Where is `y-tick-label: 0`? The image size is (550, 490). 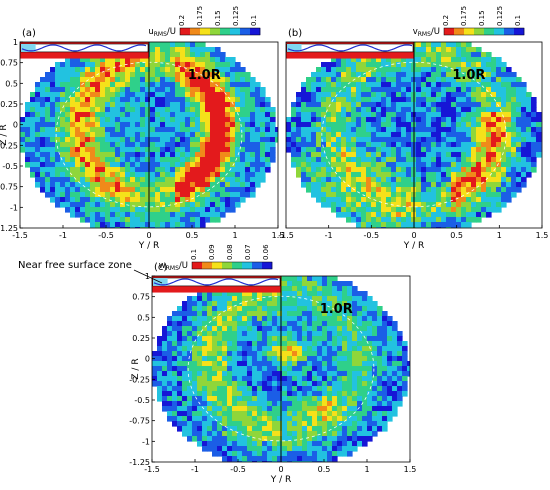 y-tick-label: 0 is located at coordinates (15, 125).